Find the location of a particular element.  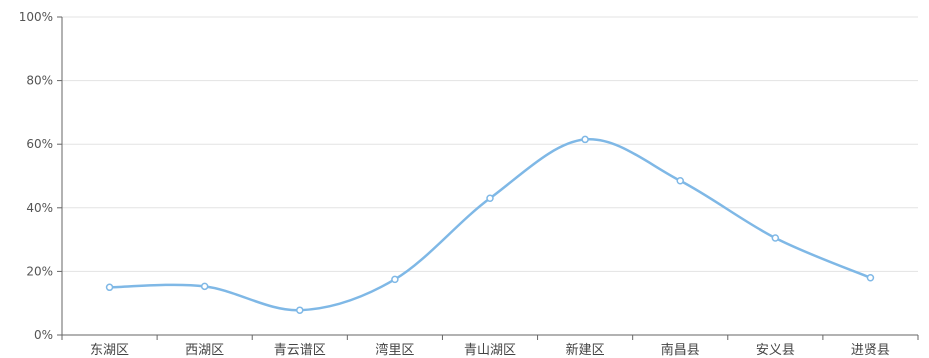

x-tick-label: 青山湖区 is located at coordinates (490, 350).